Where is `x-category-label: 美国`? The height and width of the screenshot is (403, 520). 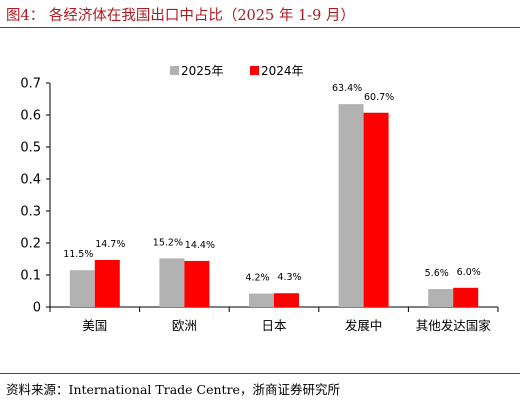
x-category-label: 美国 is located at coordinates (94, 325).